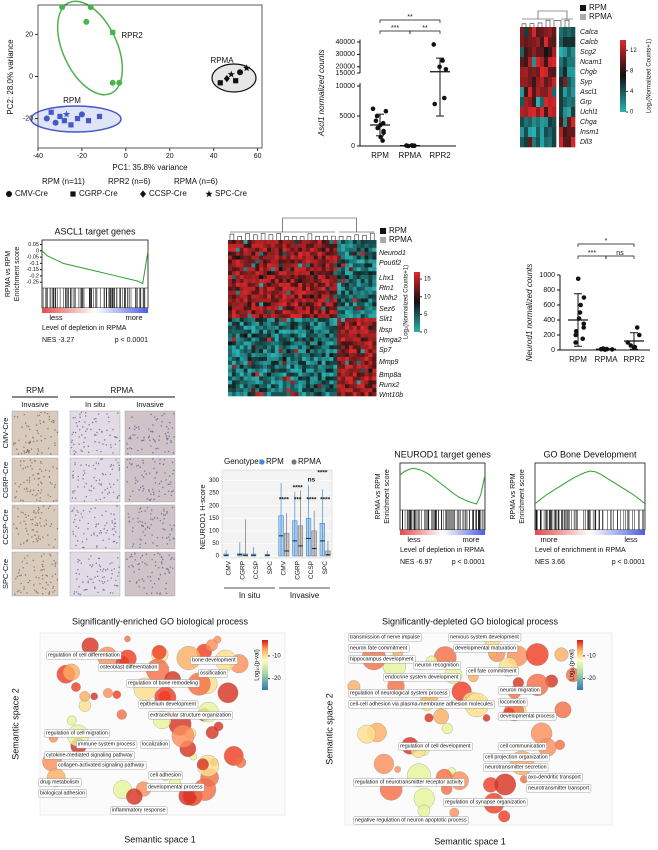  Describe the element at coordinates (634, 359) in the screenshot. I see `x-tick-label: RPR2` at that location.